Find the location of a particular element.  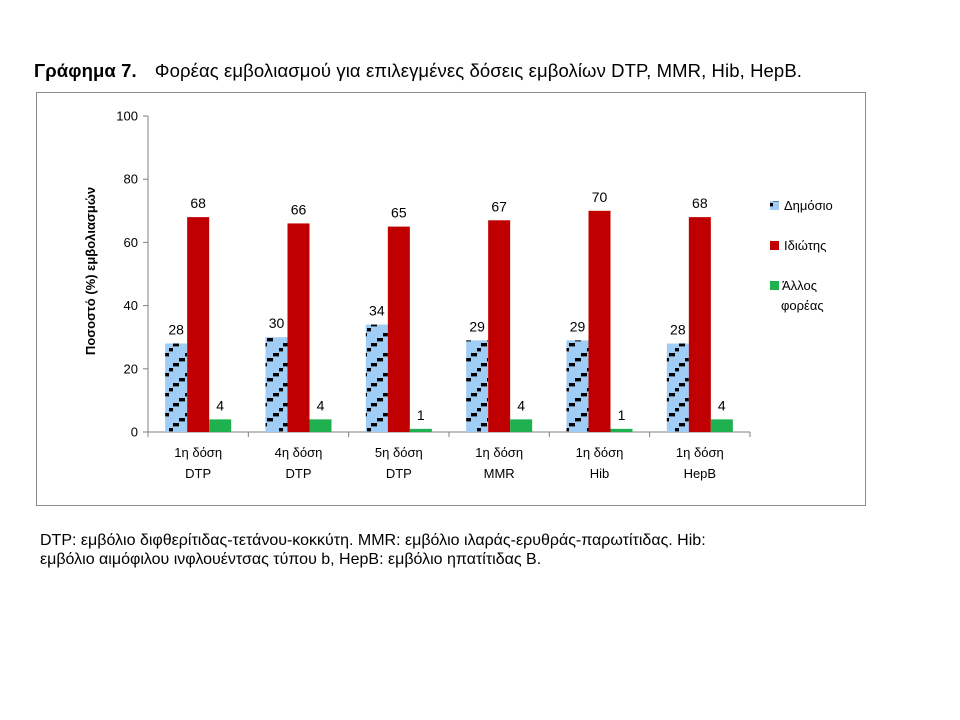

y-tick-label: 20 is located at coordinates (131, 368).